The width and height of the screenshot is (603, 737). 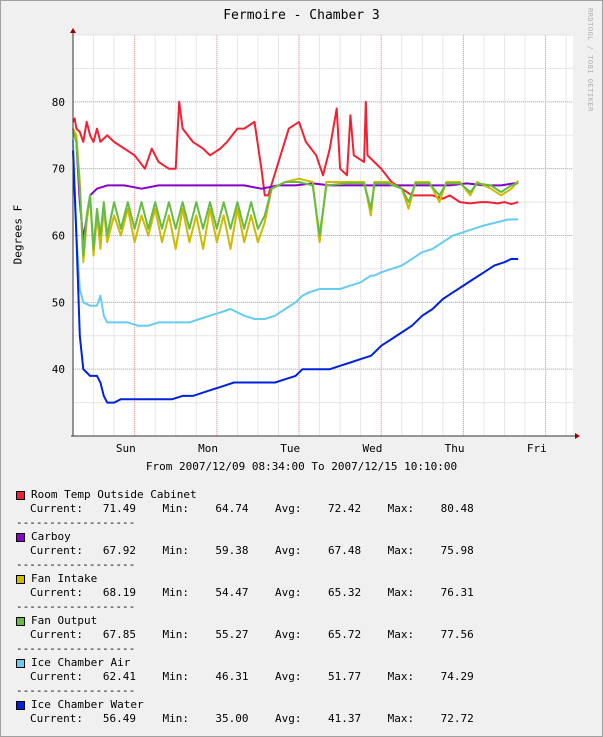 I want to click on y-tick-label: 60, so click(x=58, y=236).